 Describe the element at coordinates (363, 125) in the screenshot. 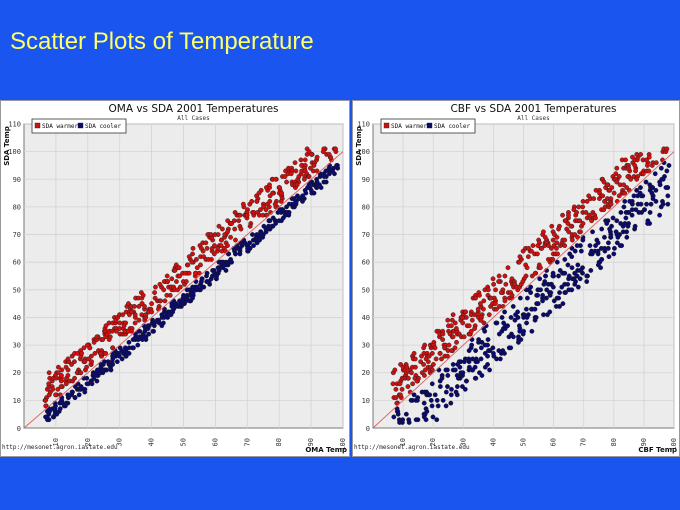

I see `y-tick-label: 110` at that location.